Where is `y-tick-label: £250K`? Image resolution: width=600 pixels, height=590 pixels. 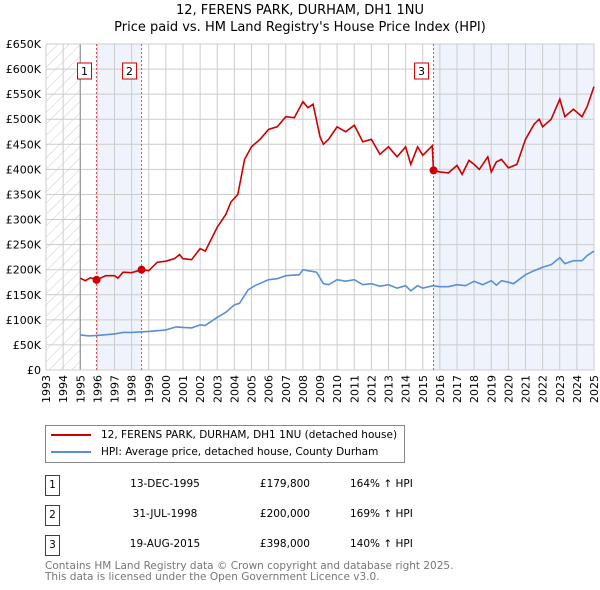 y-tick-label: £250K is located at coordinates (24, 245).